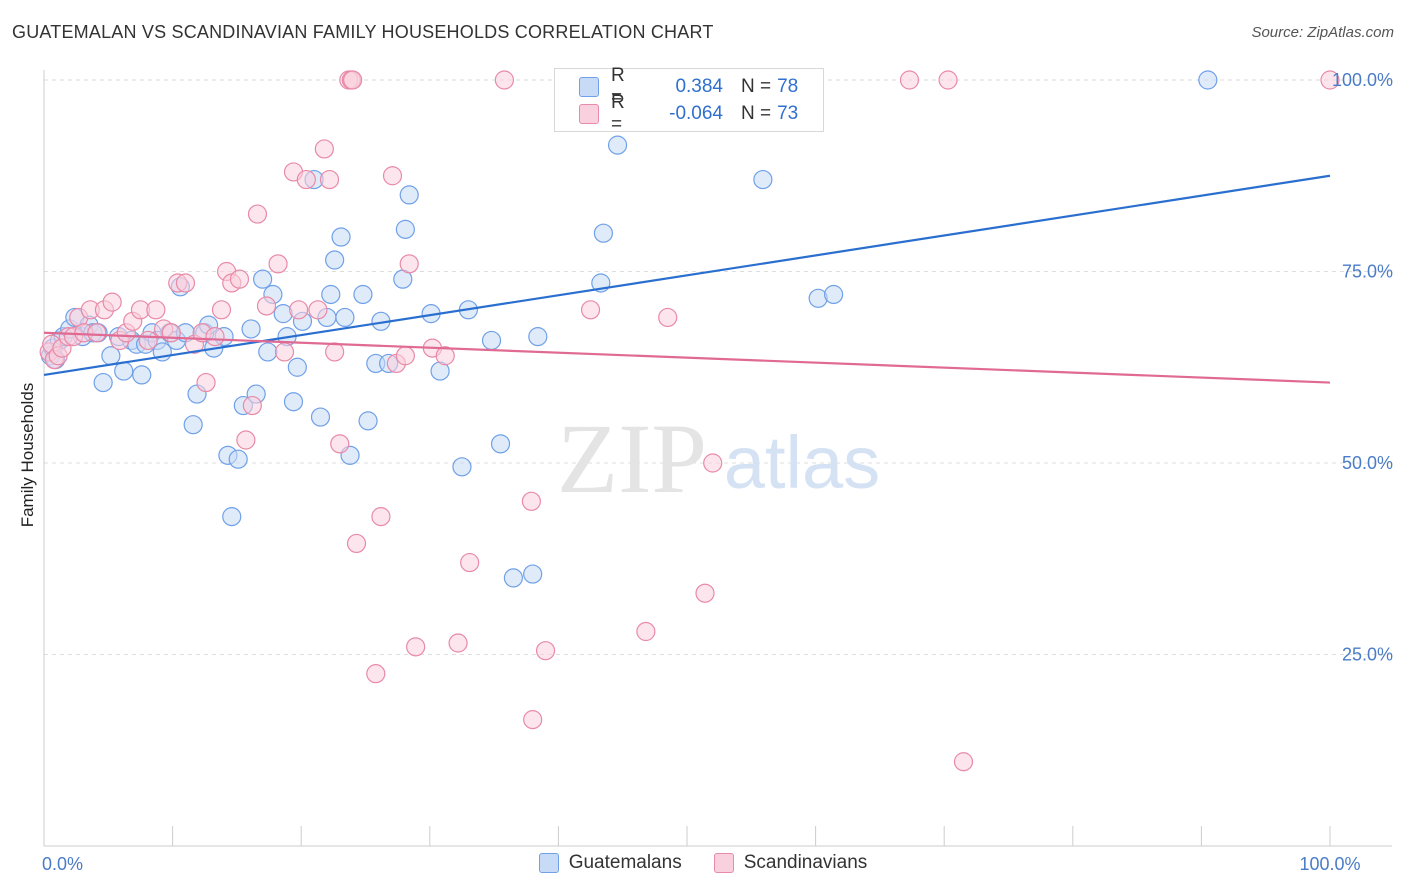 This screenshot has width=1406, height=892. I want to click on legend-item-guatemalans: Guatemalans, so click(610, 863).